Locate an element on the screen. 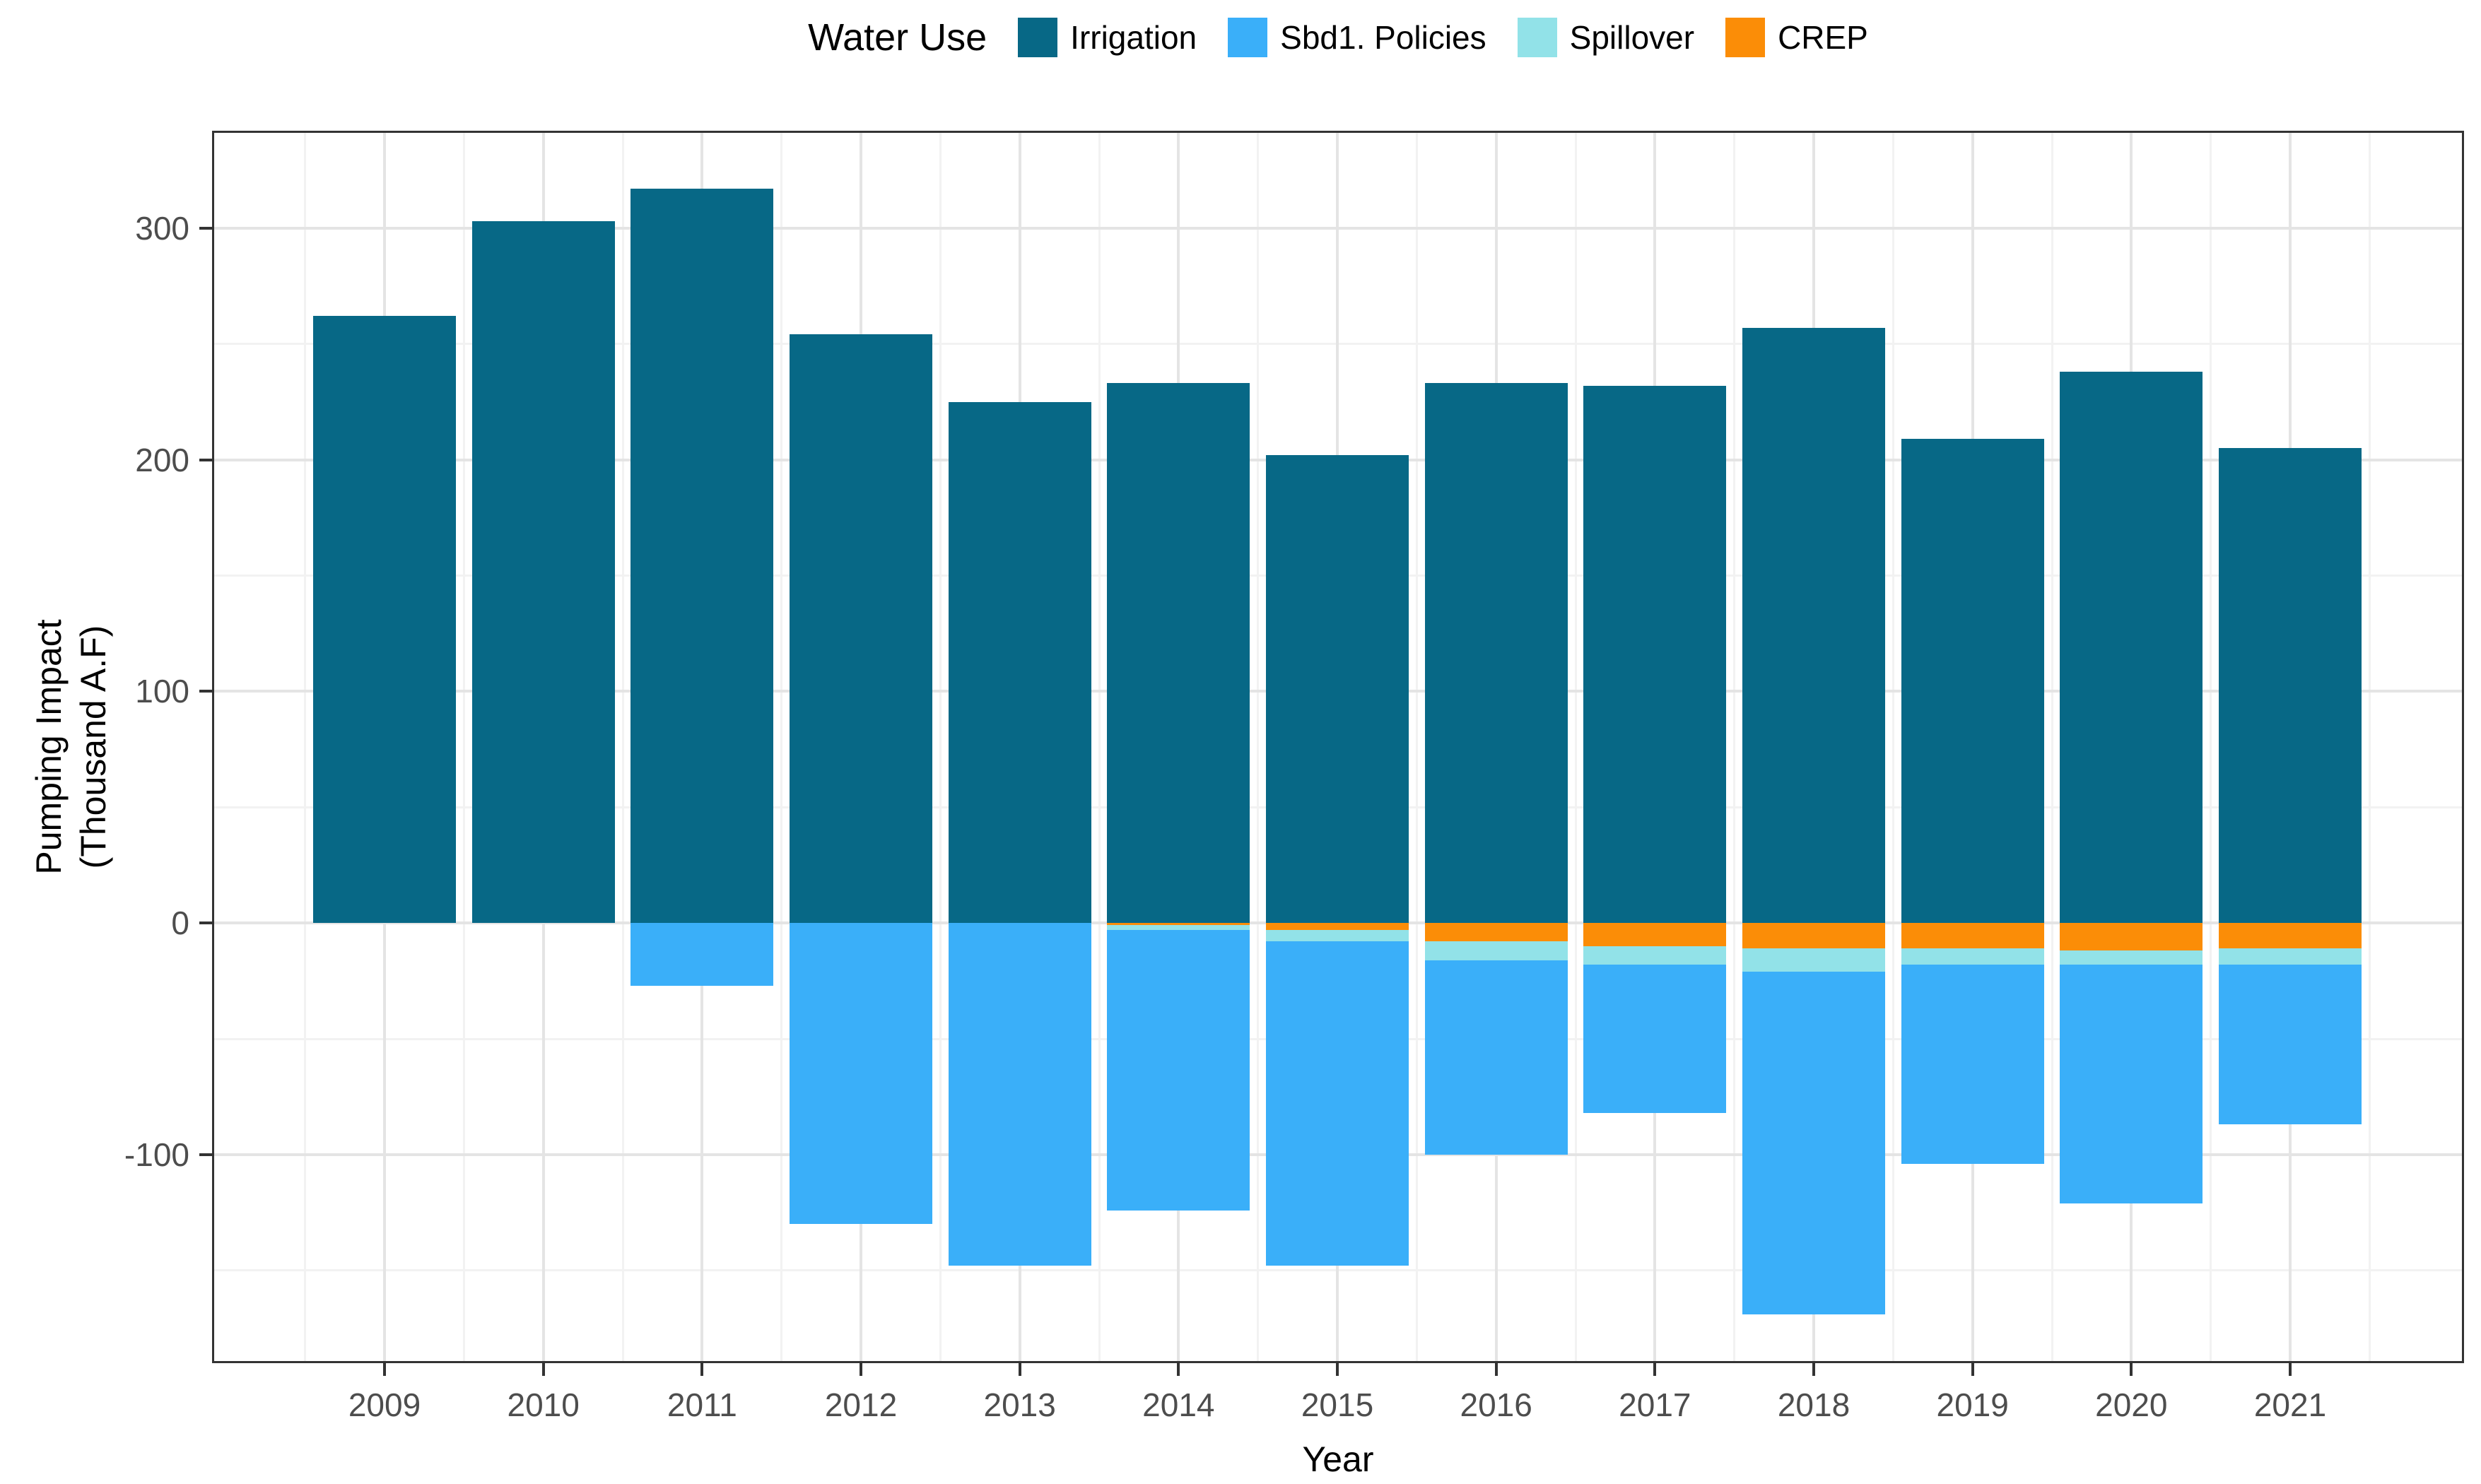  x-tick-label: 2015 is located at coordinates (1338, 1404).